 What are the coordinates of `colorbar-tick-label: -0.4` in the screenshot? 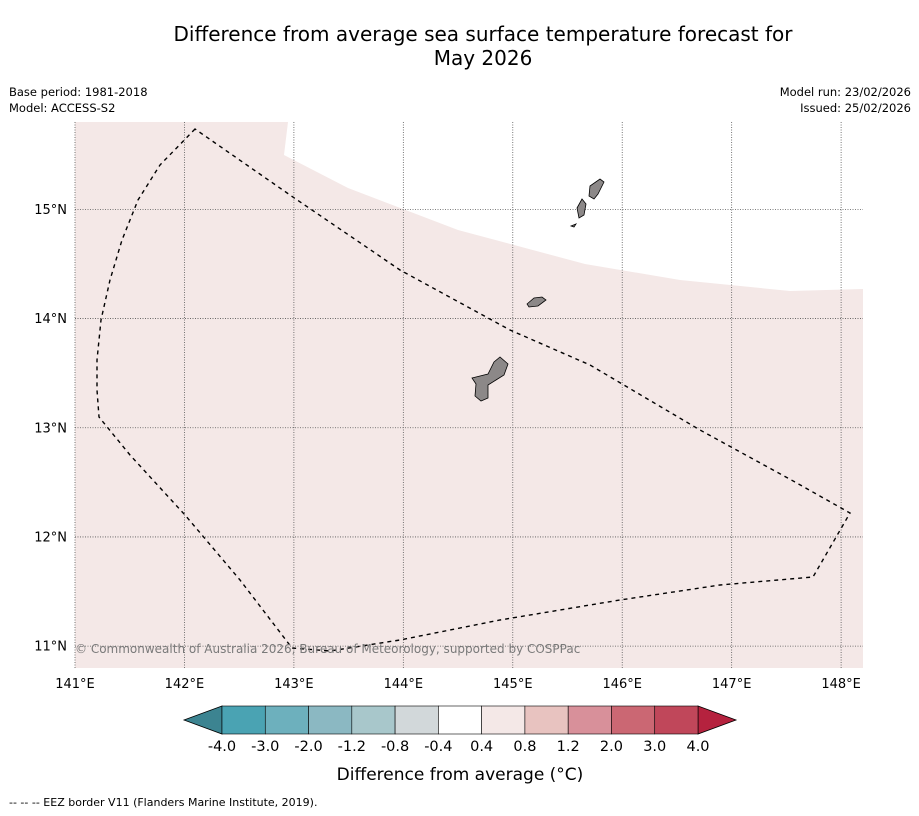 It's located at (438, 747).